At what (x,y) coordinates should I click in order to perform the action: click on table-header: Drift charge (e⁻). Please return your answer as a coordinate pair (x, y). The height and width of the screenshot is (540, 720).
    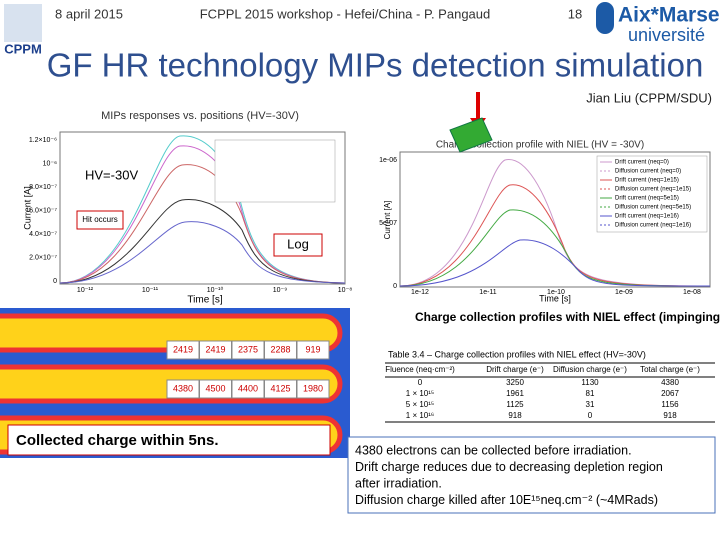
    Looking at the image, I should click on (515, 369).